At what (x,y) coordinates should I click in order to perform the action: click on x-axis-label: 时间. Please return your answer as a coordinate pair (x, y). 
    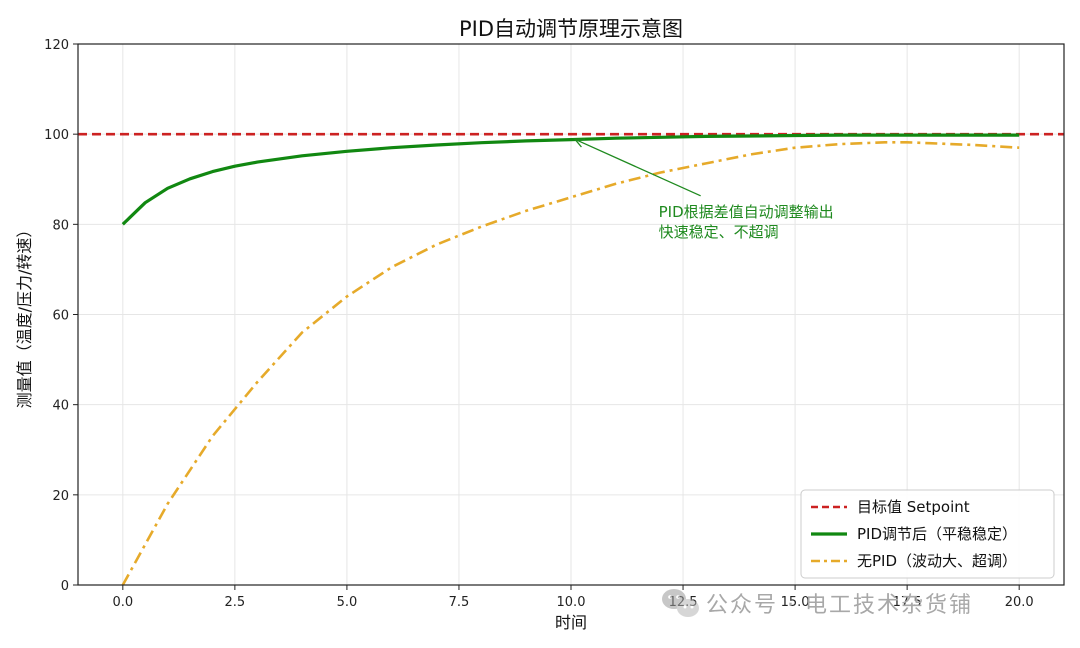
    Looking at the image, I should click on (571, 622).